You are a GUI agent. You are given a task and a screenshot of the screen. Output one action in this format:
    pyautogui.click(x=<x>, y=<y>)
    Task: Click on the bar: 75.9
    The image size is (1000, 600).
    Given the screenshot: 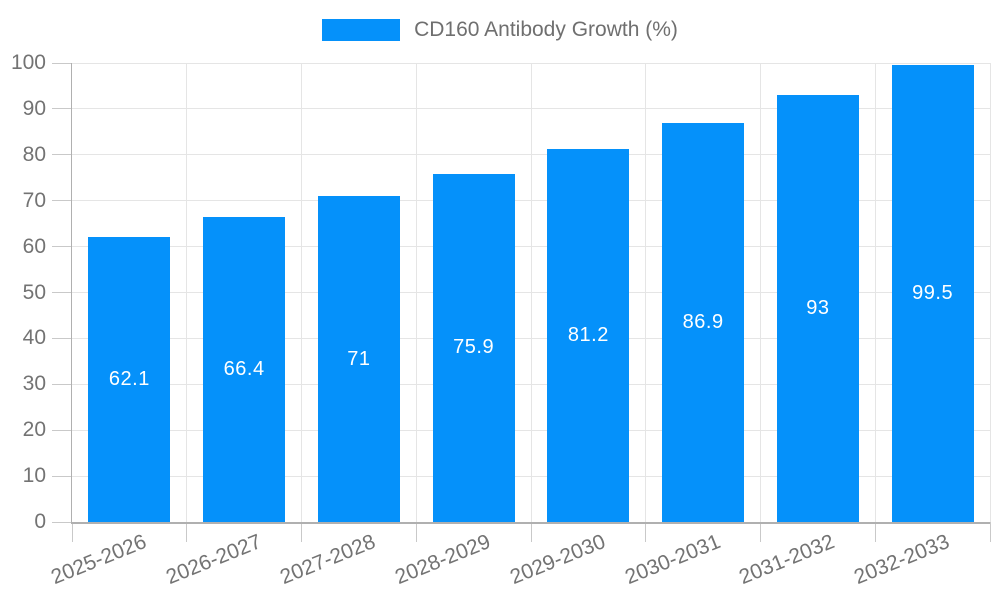 What is the action you would take?
    pyautogui.click(x=473, y=347)
    